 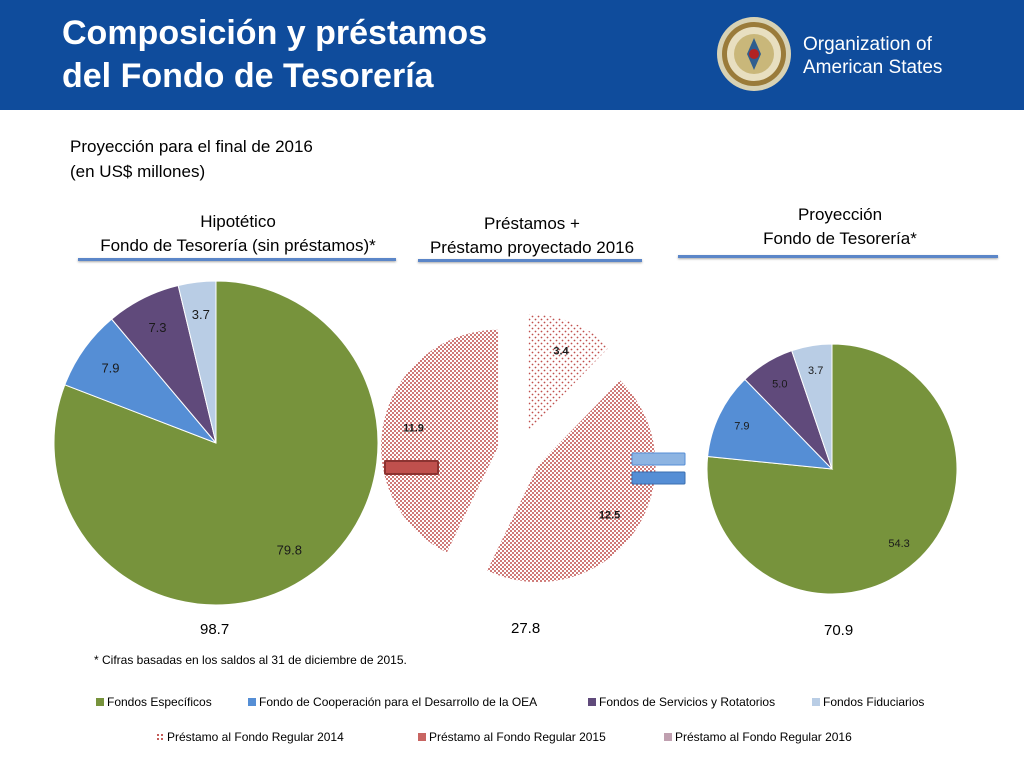 What do you see at coordinates (289, 549) in the screenshot?
I see `pie-slice-value-label: 79.8` at bounding box center [289, 549].